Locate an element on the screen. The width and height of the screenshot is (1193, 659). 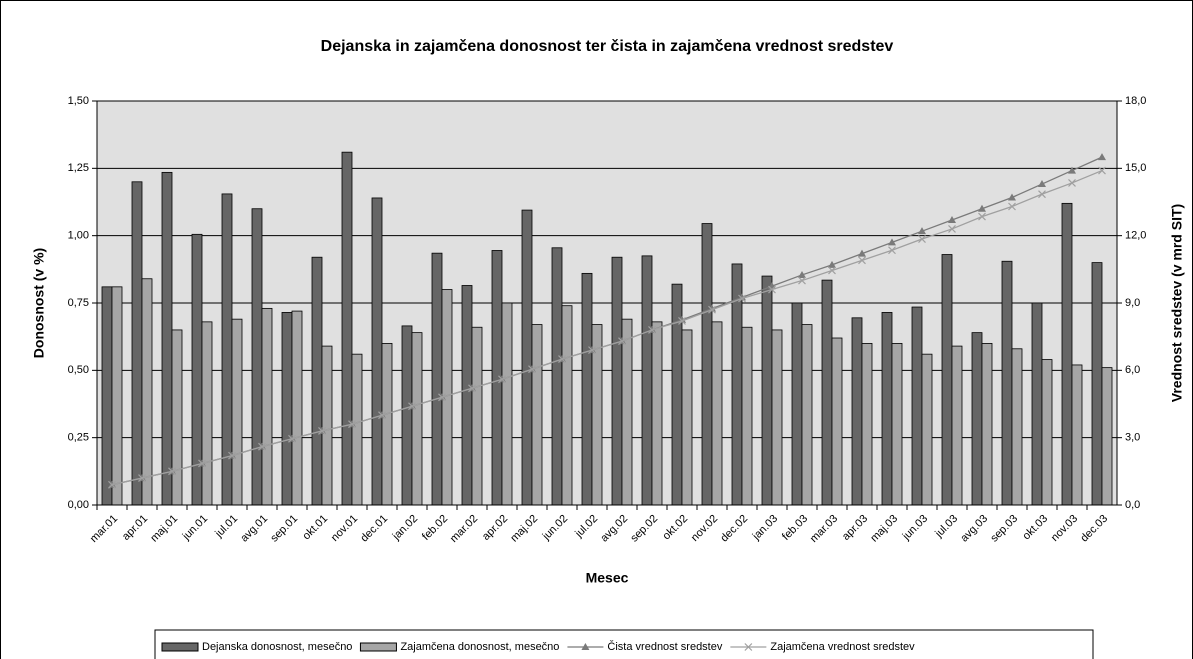
legend-label: Čista vrednost sredstev is located at coordinates (664, 646).